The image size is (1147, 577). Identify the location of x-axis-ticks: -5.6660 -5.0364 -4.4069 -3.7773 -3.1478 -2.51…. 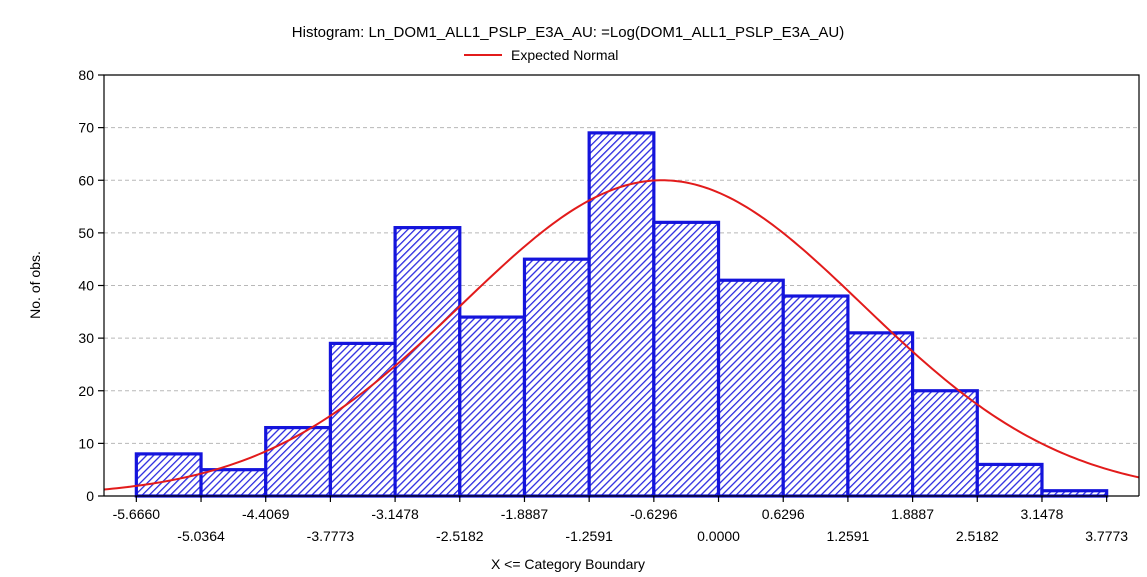
(620, 520).